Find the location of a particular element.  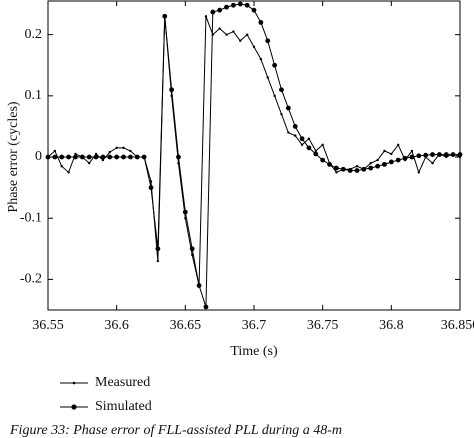

y-axis-label: Phase error (cycles) is located at coordinates (13, 157).